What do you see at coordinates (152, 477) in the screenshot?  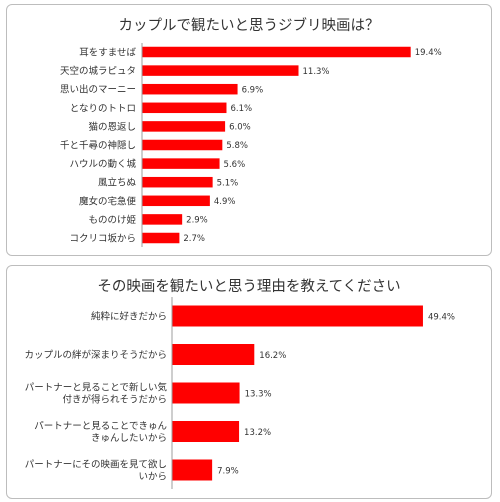 I see `category-label: いから` at bounding box center [152, 477].